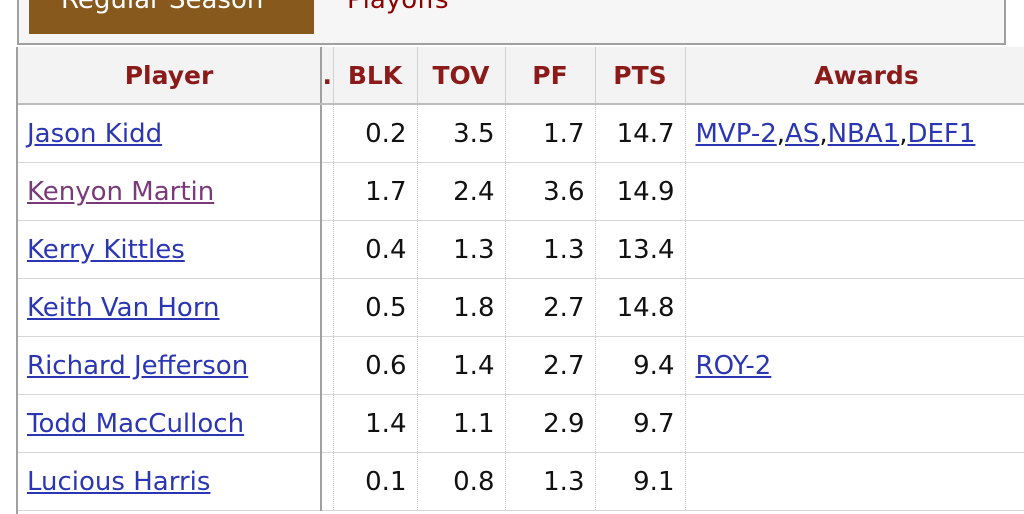 The image size is (1024, 514). I want to click on header-tov: TOV, so click(461, 76).